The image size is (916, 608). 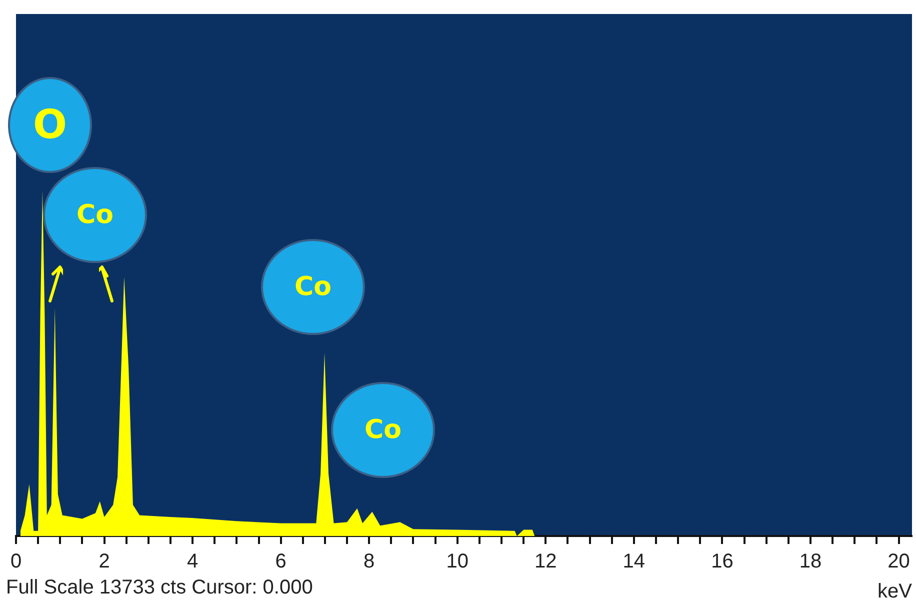 I want to click on x-tick-label: 0, so click(x=16, y=561).